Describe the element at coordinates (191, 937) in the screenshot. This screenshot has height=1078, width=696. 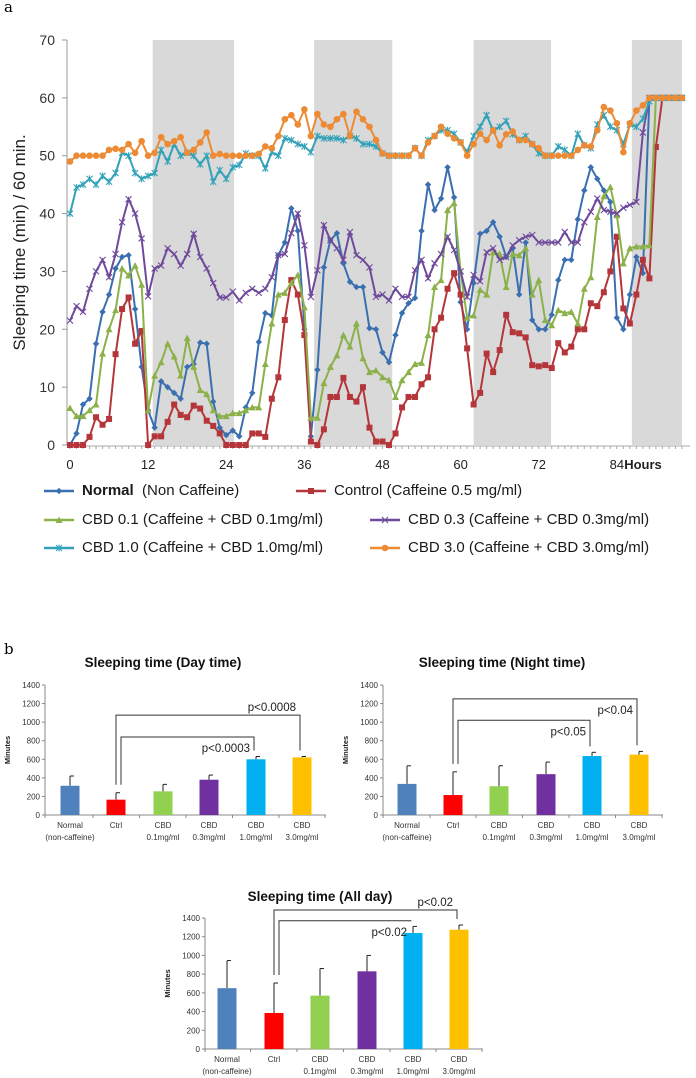
I see `y-tick-label: 1200` at that location.